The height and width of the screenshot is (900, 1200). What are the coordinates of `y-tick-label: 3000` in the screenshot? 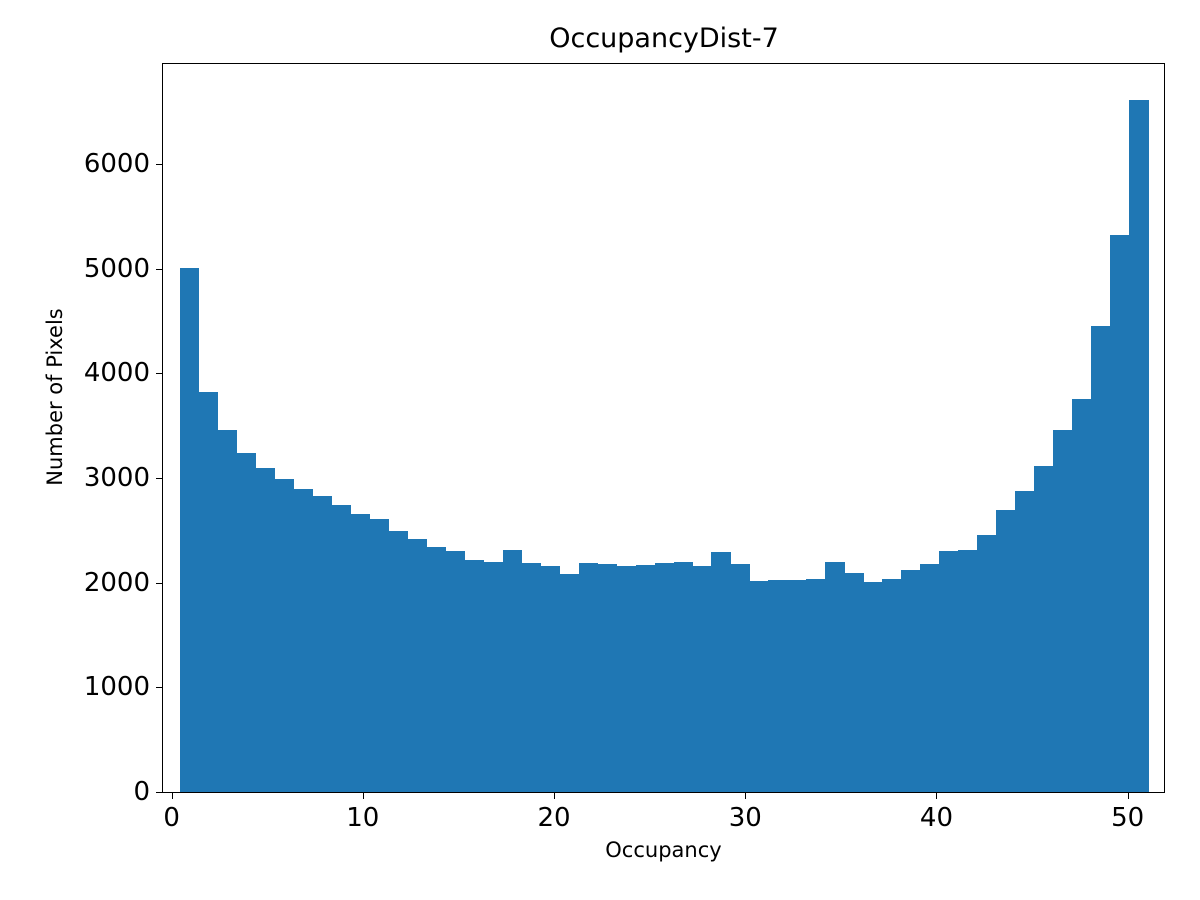 It's located at (116, 478).